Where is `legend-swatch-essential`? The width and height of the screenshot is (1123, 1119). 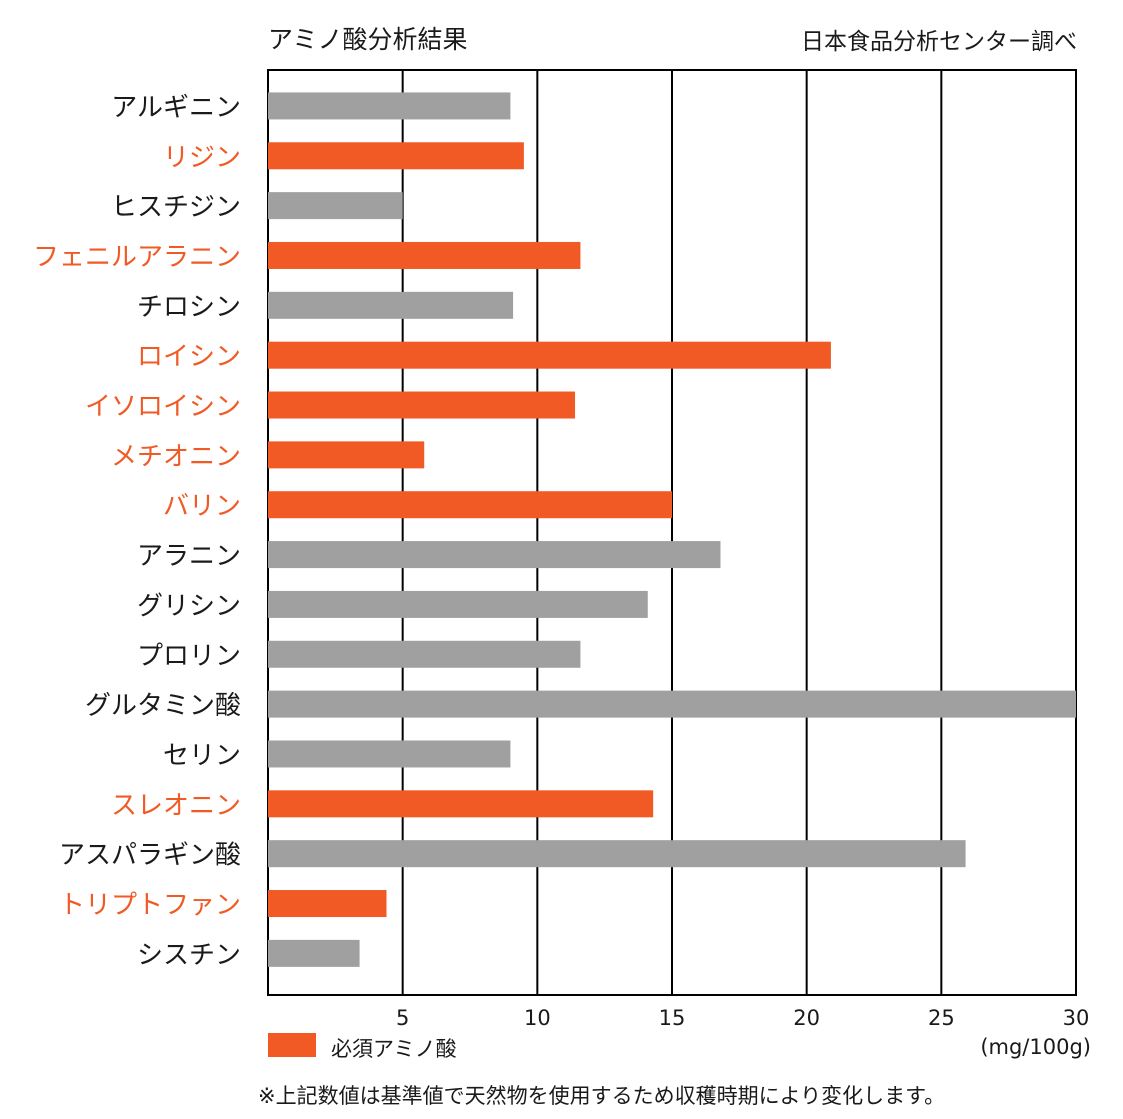 legend-swatch-essential is located at coordinates (292, 1045).